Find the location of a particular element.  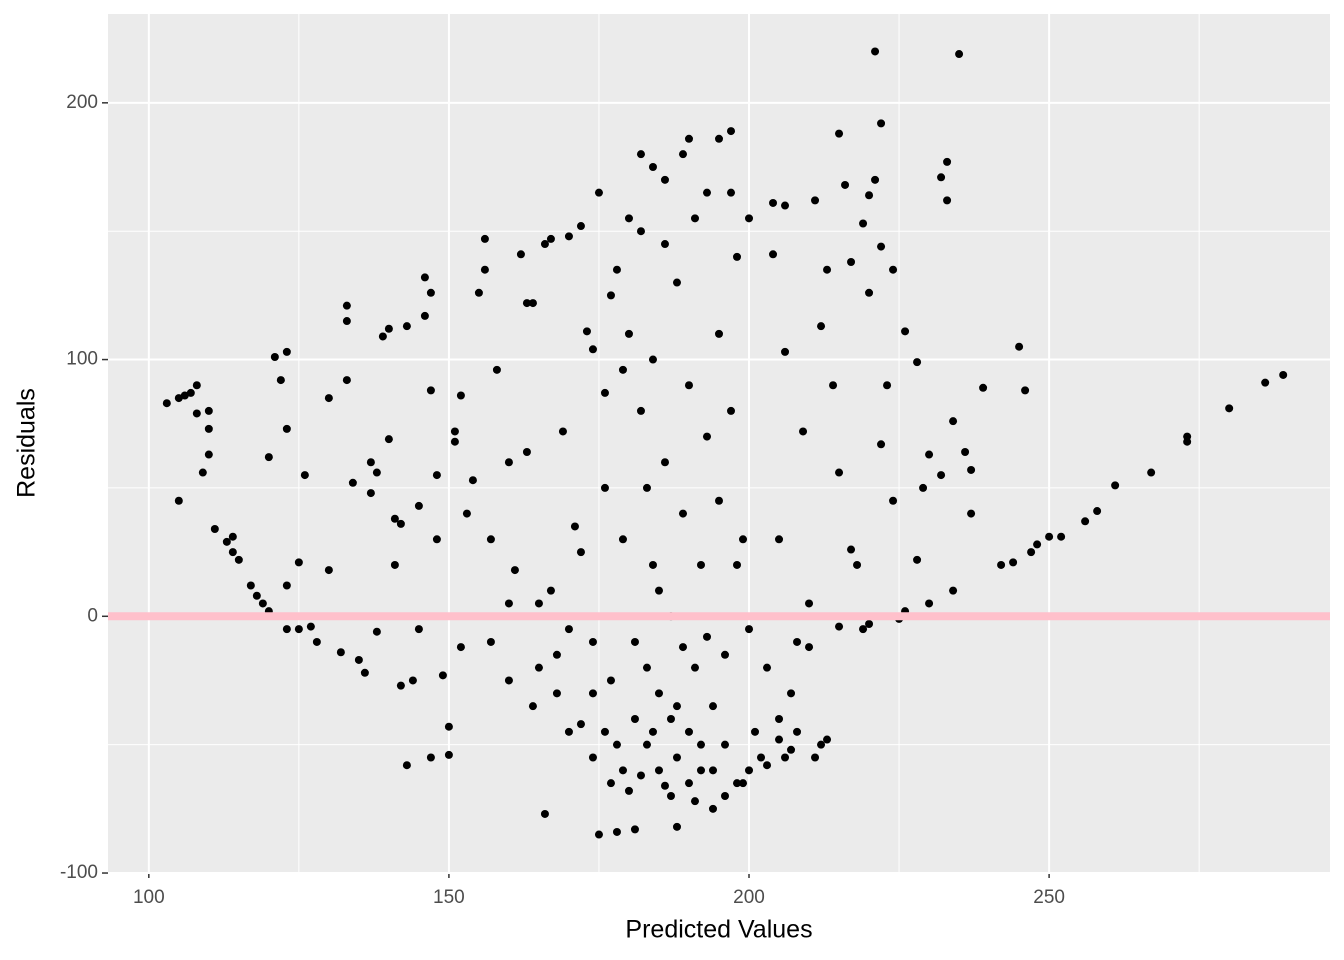

x-tick-label: 100 is located at coordinates (149, 897).